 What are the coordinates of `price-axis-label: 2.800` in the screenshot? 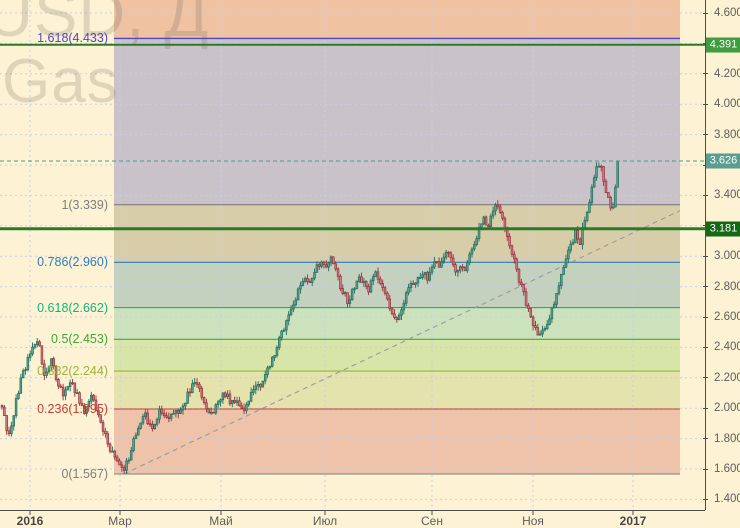 It's located at (727, 286).